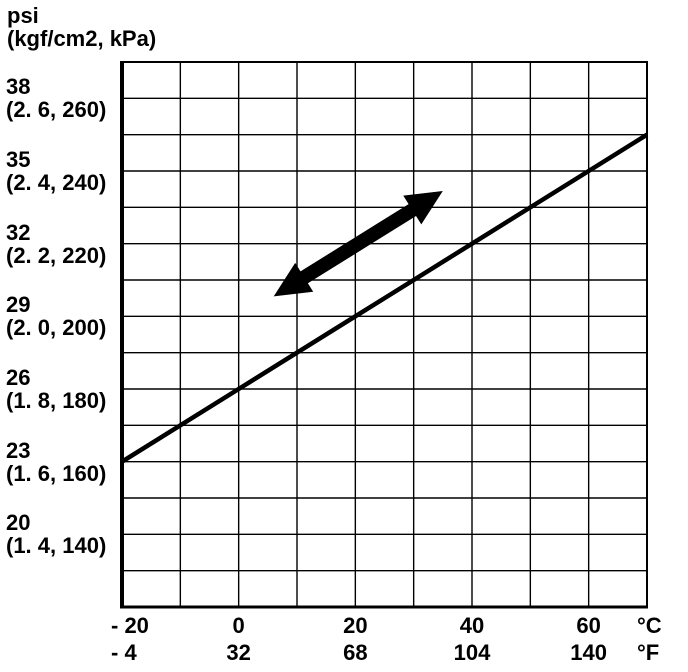 The image size is (688, 672). I want to click on x-tick-label-celsius: - 20, so click(130, 625).